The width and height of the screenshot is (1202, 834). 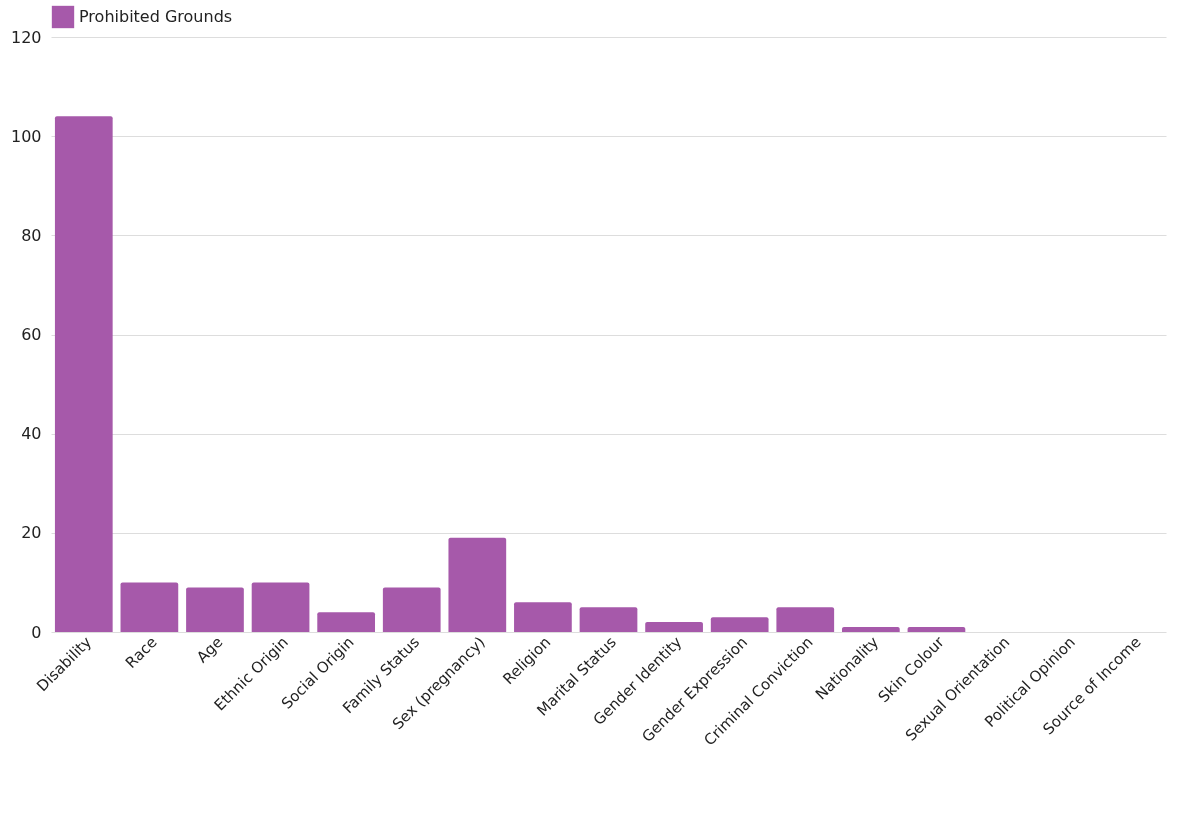 I want to click on y-tick-label: 80, so click(x=31, y=235).